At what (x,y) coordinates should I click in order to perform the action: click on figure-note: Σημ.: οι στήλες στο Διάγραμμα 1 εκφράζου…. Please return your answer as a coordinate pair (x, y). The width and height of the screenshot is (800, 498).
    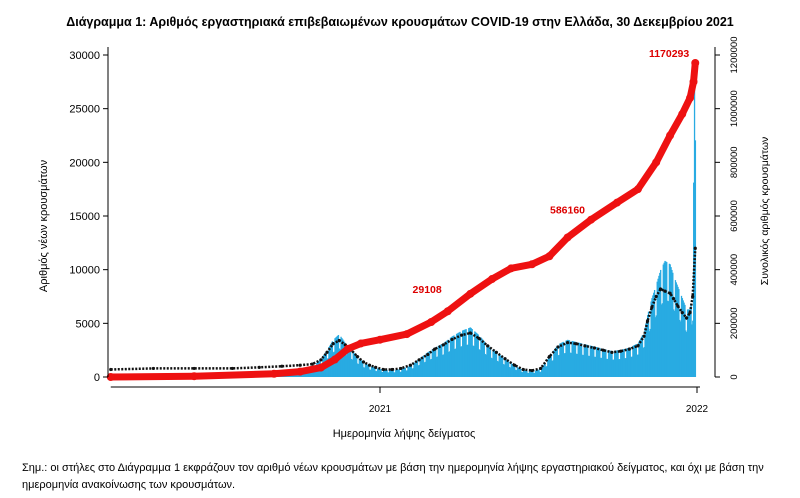
    Looking at the image, I should click on (393, 476).